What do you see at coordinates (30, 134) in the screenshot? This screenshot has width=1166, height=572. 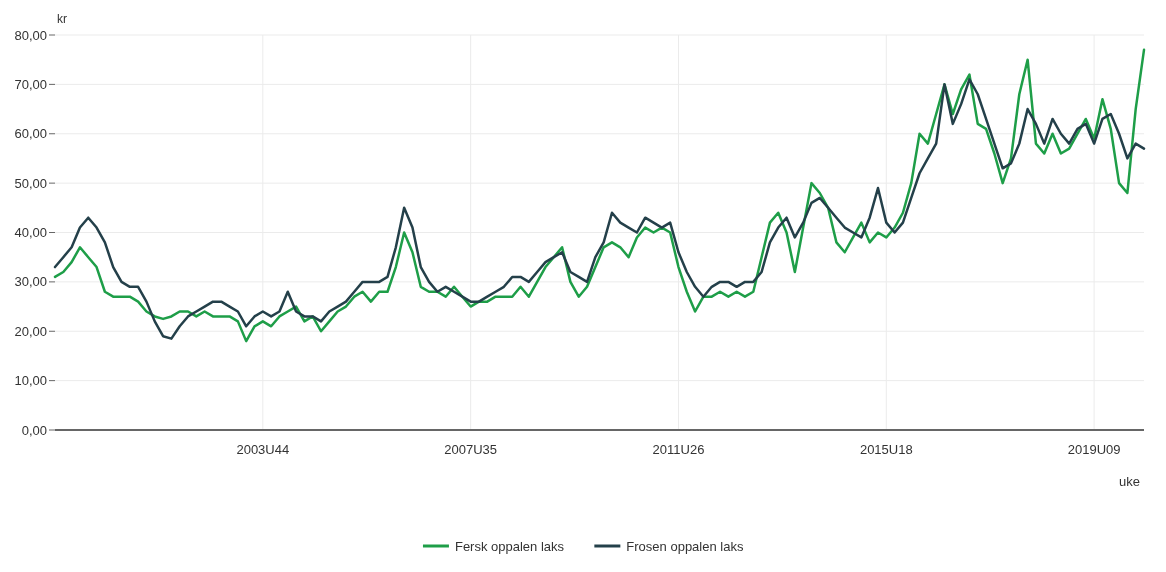 I see `y-tick-label: 60,00` at bounding box center [30, 134].